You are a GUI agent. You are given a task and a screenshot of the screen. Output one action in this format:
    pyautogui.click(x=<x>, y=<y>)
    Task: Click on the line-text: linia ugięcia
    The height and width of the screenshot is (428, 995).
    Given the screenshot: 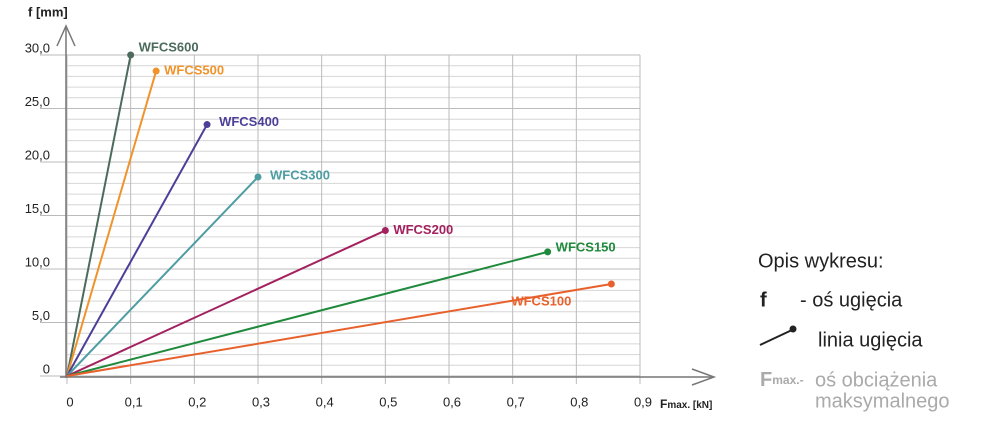 What is the action you would take?
    pyautogui.click(x=870, y=340)
    